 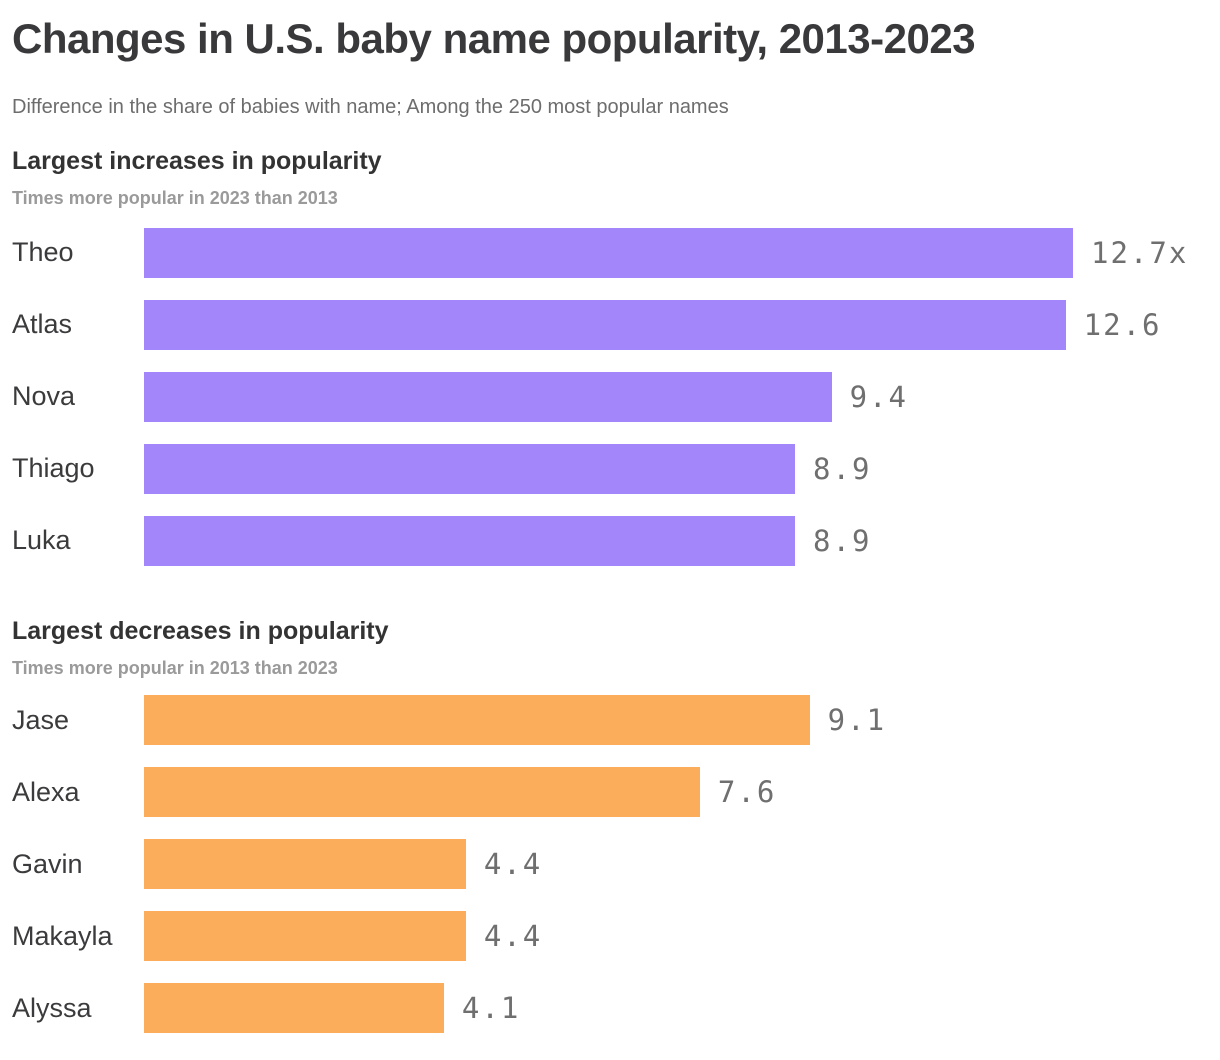 I want to click on bar-label: Atlas, so click(x=42, y=324).